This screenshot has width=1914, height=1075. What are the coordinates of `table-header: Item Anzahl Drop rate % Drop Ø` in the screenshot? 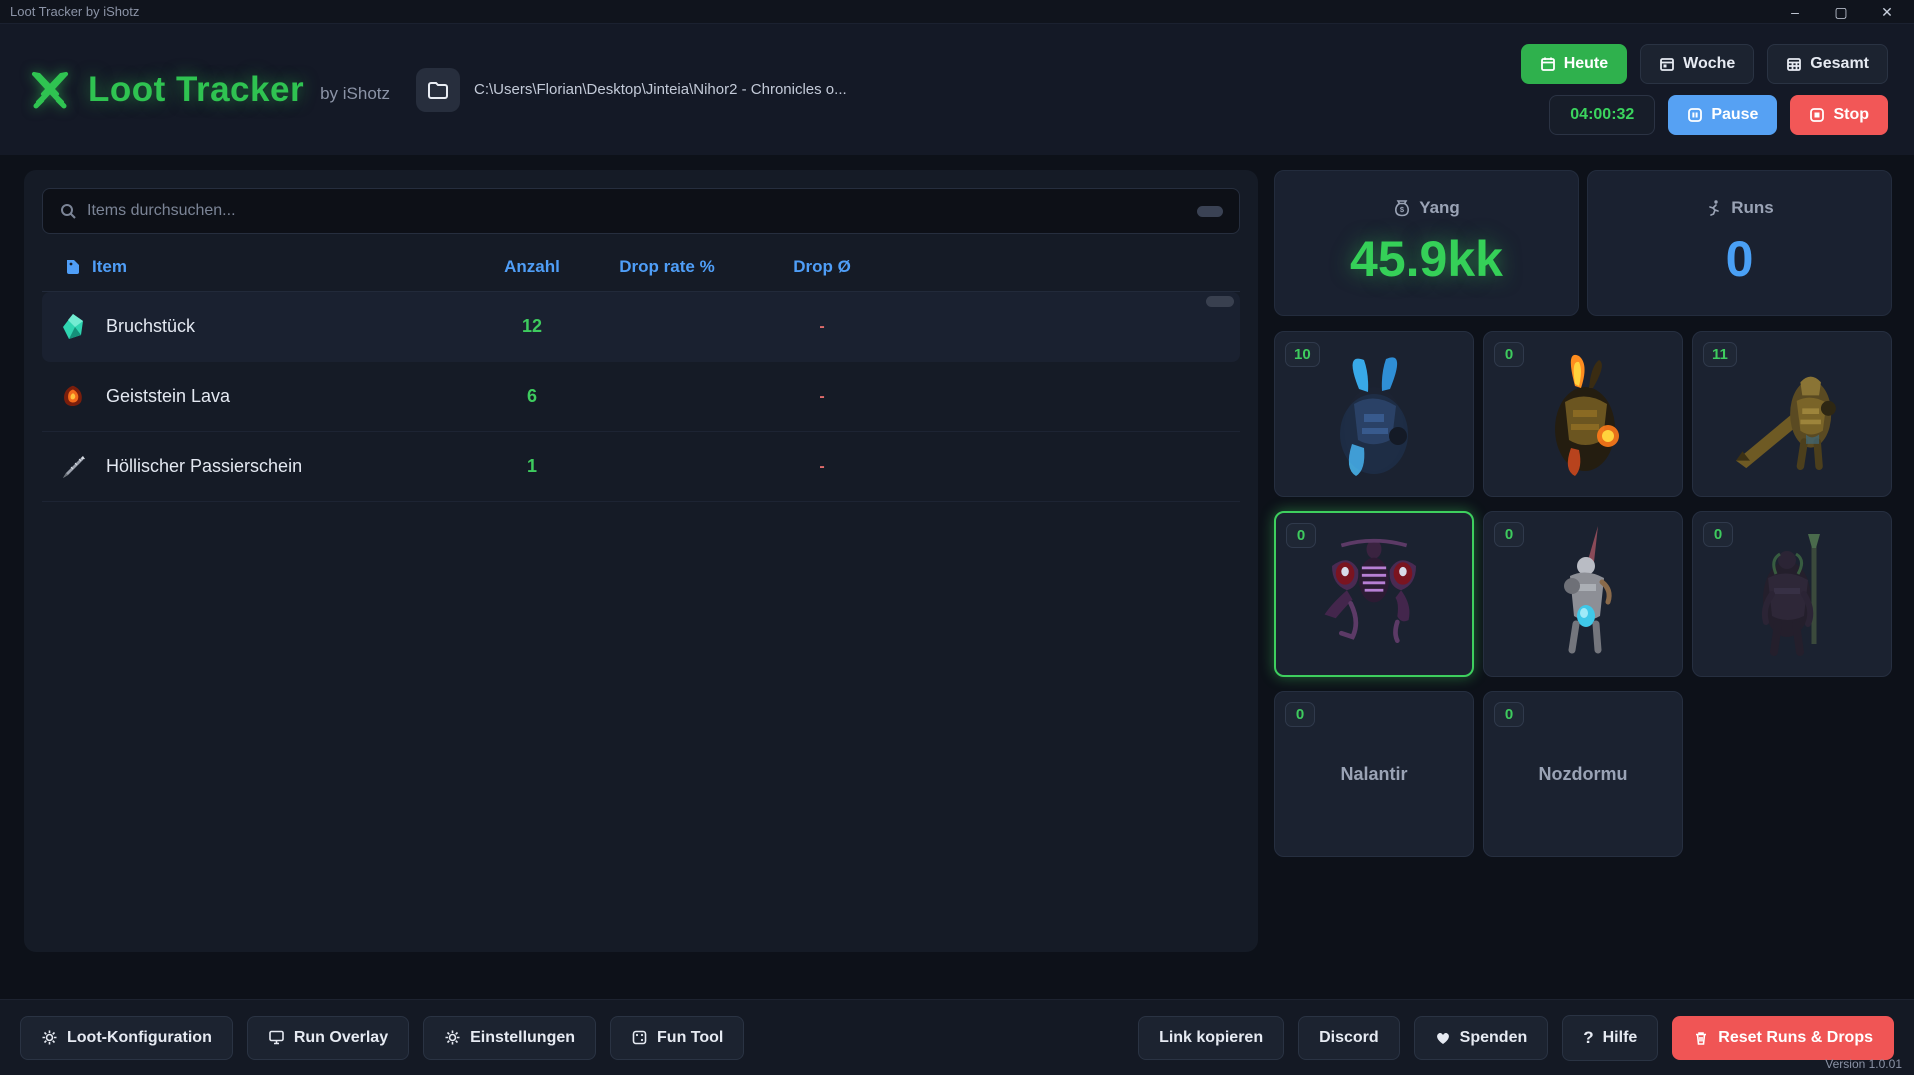 It's located at (641, 267).